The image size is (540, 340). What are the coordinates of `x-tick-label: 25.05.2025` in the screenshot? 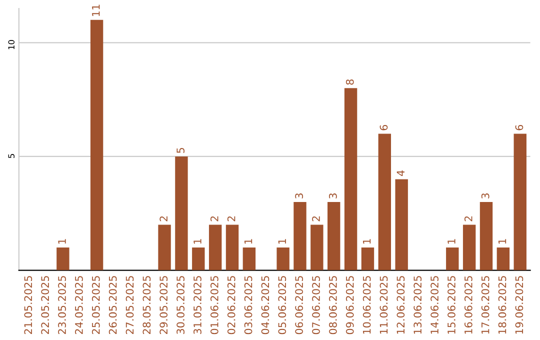 It's located at (96, 305).